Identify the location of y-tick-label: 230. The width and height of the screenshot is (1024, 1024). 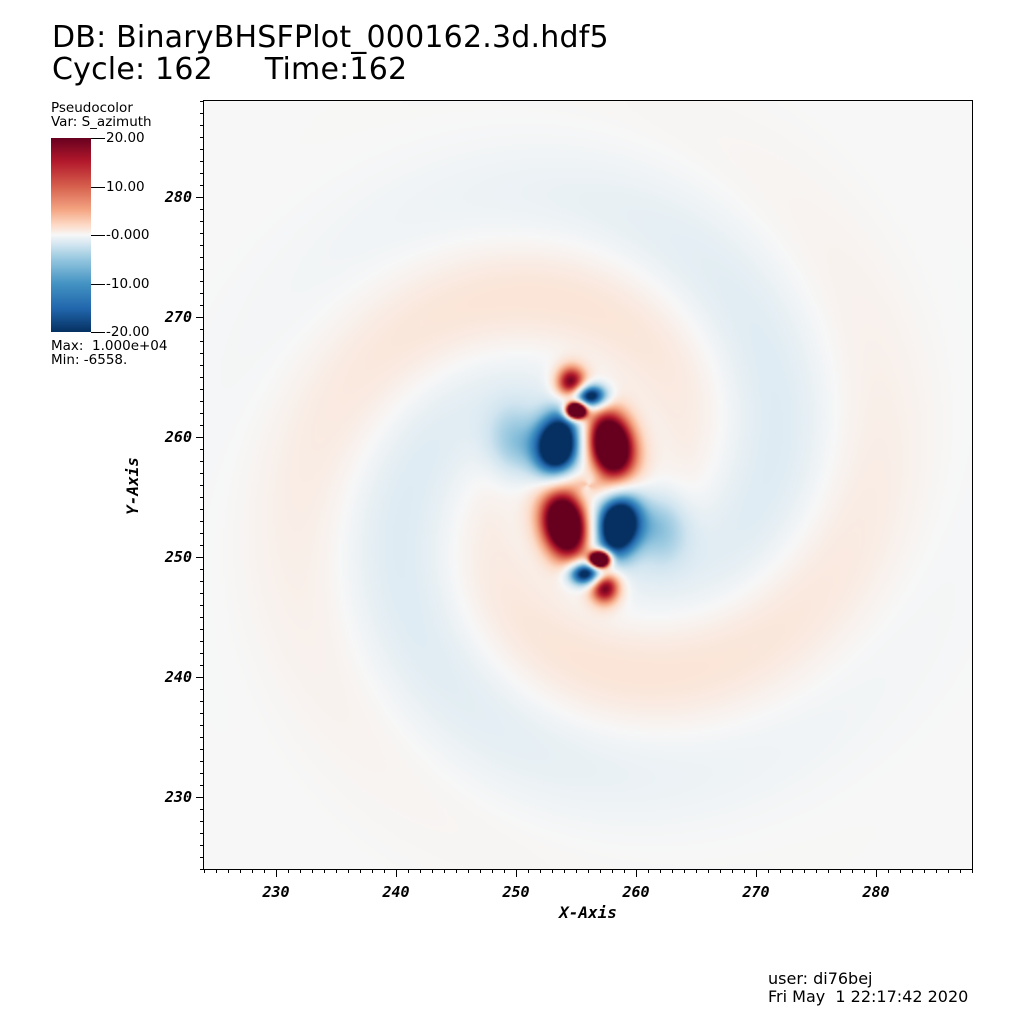
(178, 797).